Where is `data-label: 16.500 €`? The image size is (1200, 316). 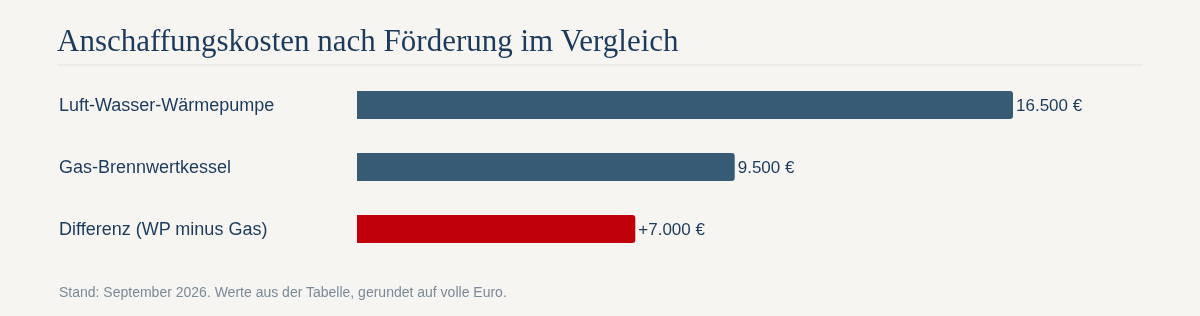
data-label: 16.500 € is located at coordinates (1049, 105).